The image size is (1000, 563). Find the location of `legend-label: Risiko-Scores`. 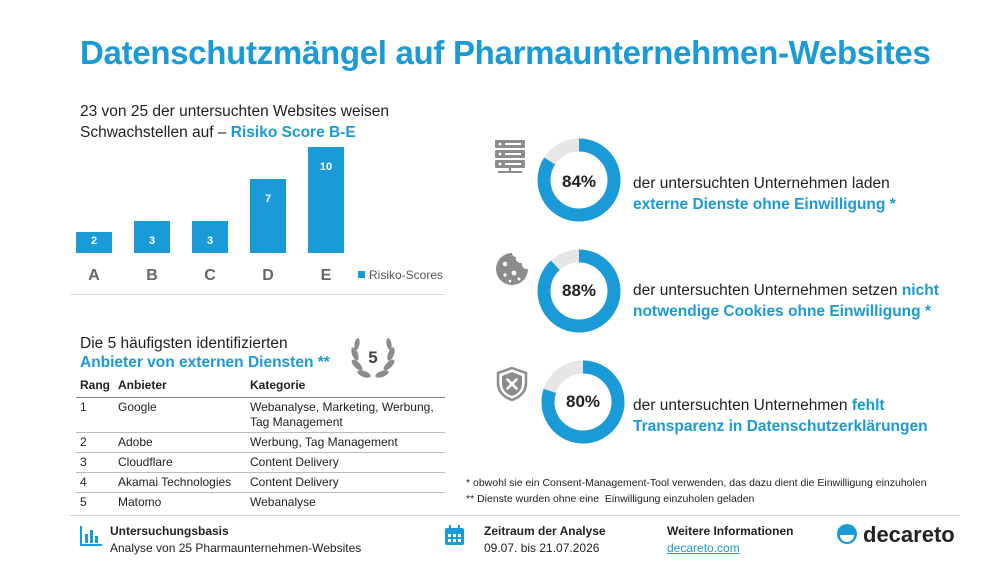

legend-label: Risiko-Scores is located at coordinates (406, 275).